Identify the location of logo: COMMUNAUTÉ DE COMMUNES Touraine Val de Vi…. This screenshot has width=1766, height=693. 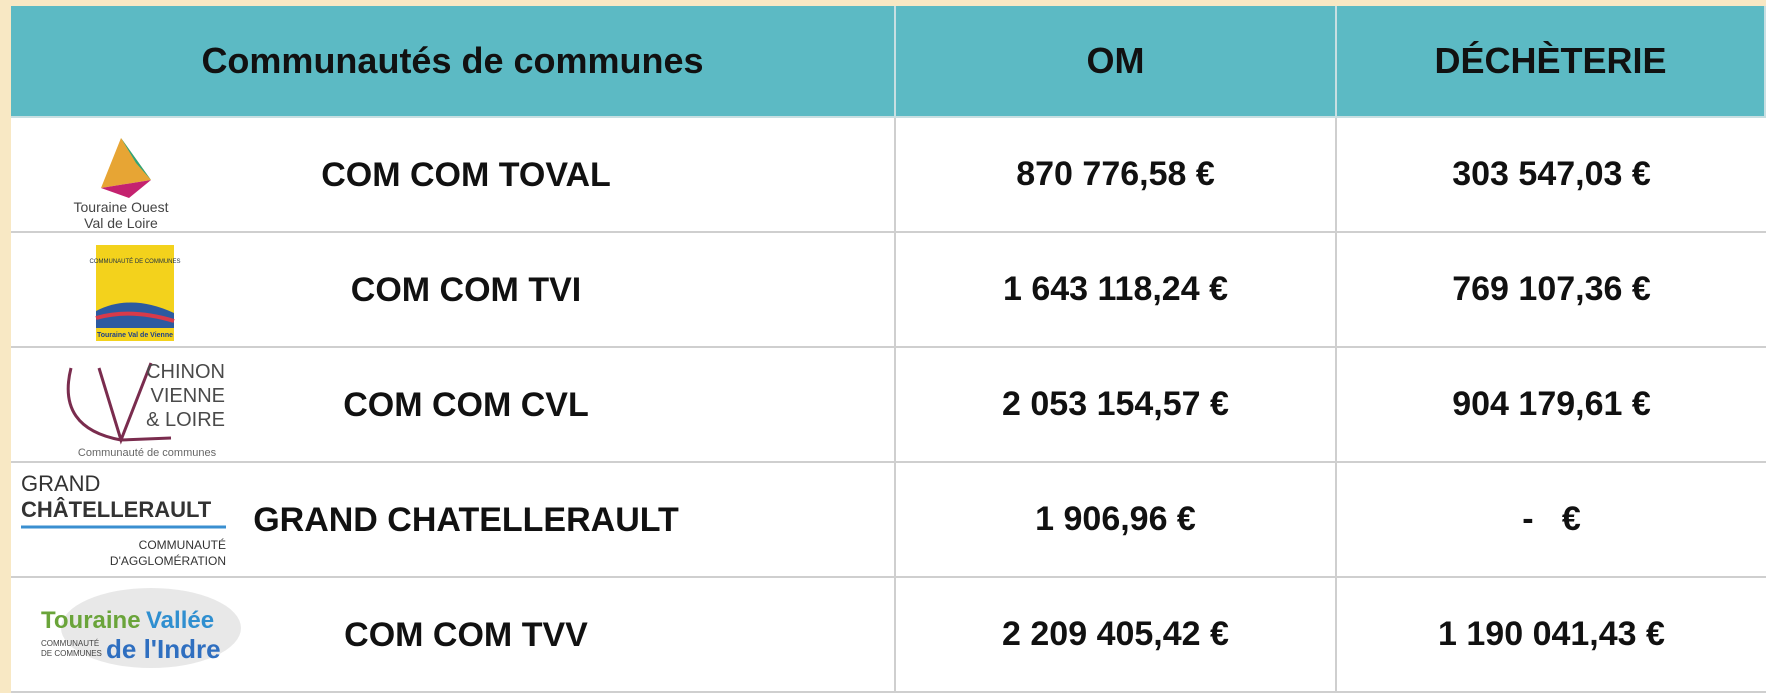
(135, 293).